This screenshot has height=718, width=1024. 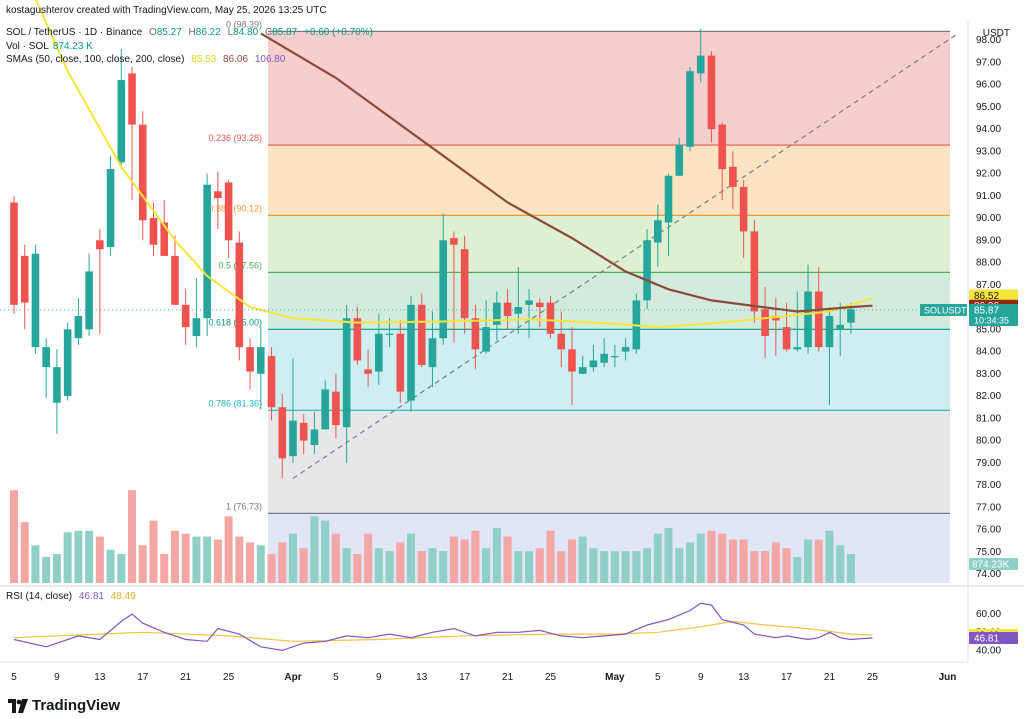 I want to click on price-tag-label: 85.87, so click(x=986, y=310).